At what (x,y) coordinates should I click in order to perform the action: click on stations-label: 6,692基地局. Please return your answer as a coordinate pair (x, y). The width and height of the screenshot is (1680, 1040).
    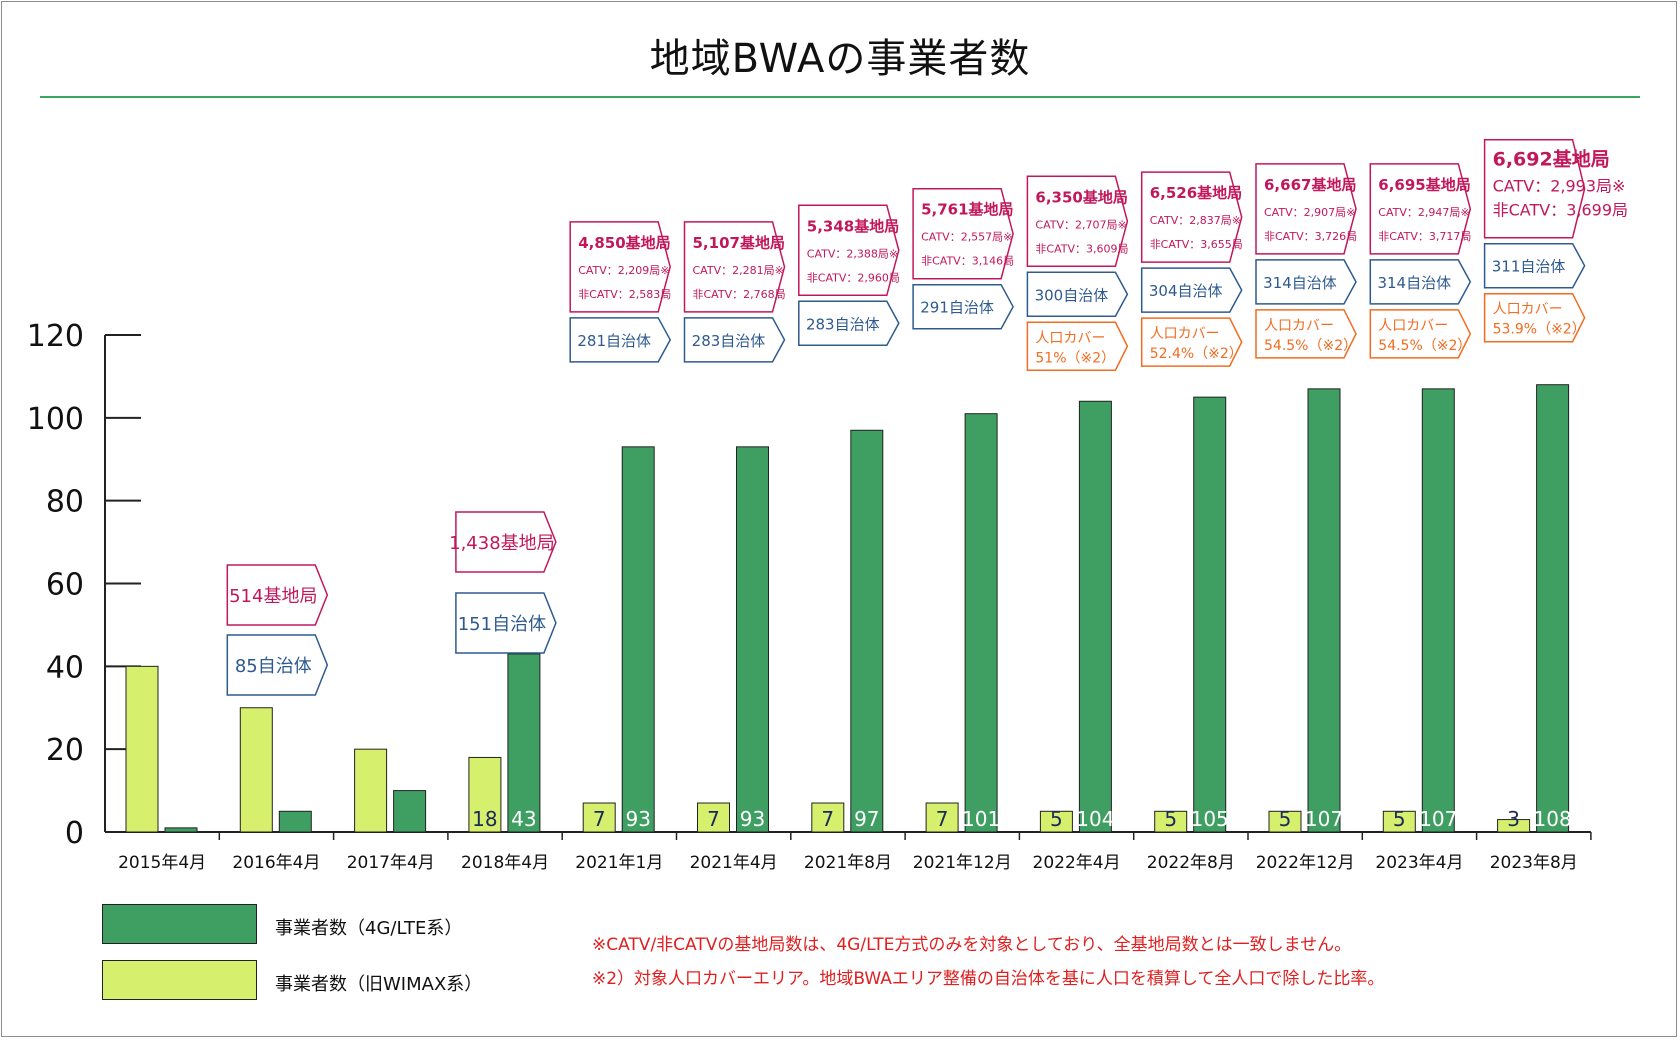
    Looking at the image, I should click on (1551, 159).